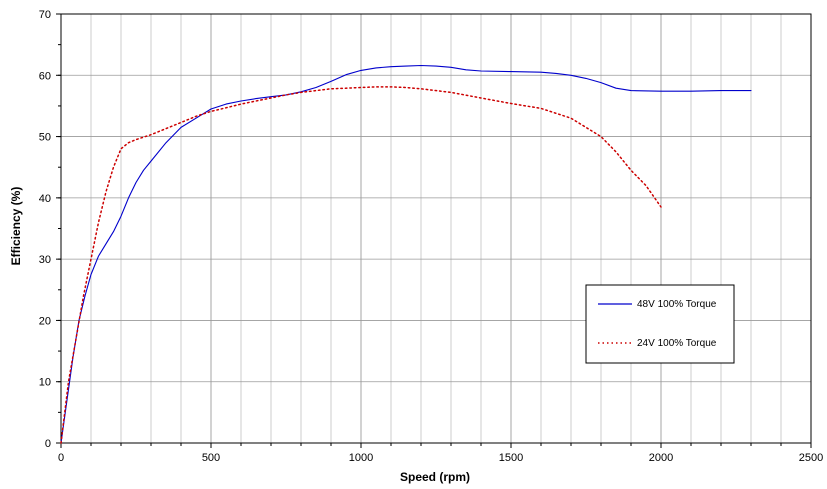 The height and width of the screenshot is (489, 827). Describe the element at coordinates (361, 458) in the screenshot. I see `x-tick-label: 1000` at that location.